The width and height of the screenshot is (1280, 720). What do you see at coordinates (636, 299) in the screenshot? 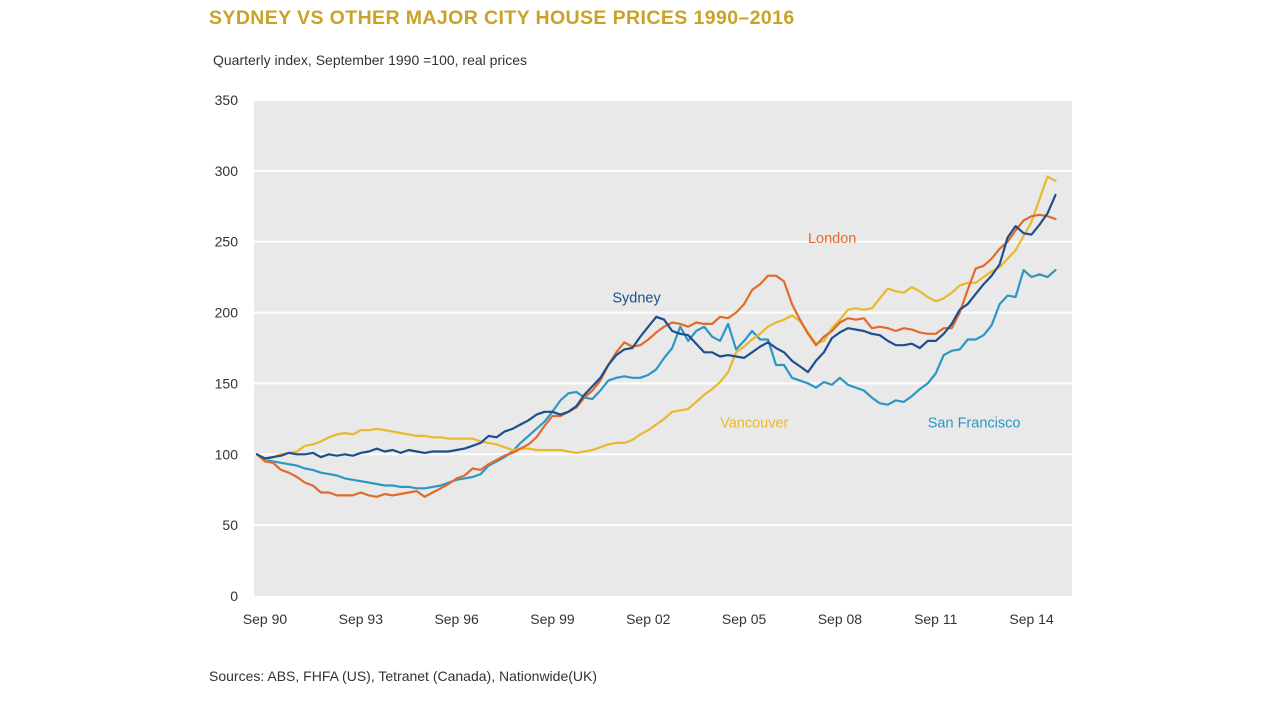
I see `series-label-sydney: Sydney` at bounding box center [636, 299].